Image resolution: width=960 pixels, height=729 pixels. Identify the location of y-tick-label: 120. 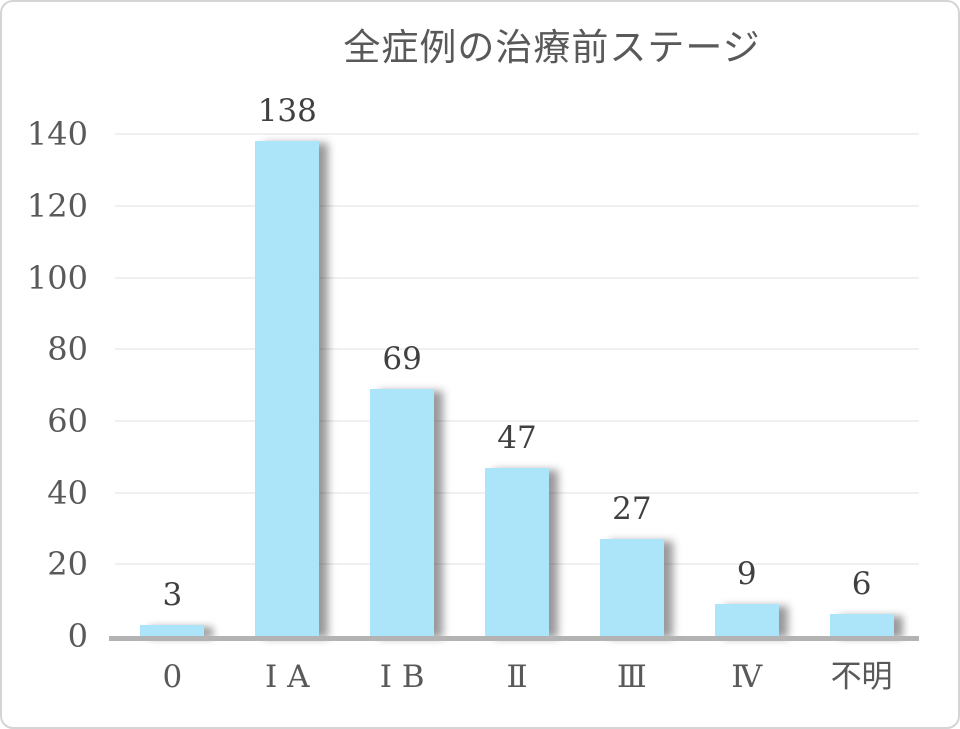
(57, 205).